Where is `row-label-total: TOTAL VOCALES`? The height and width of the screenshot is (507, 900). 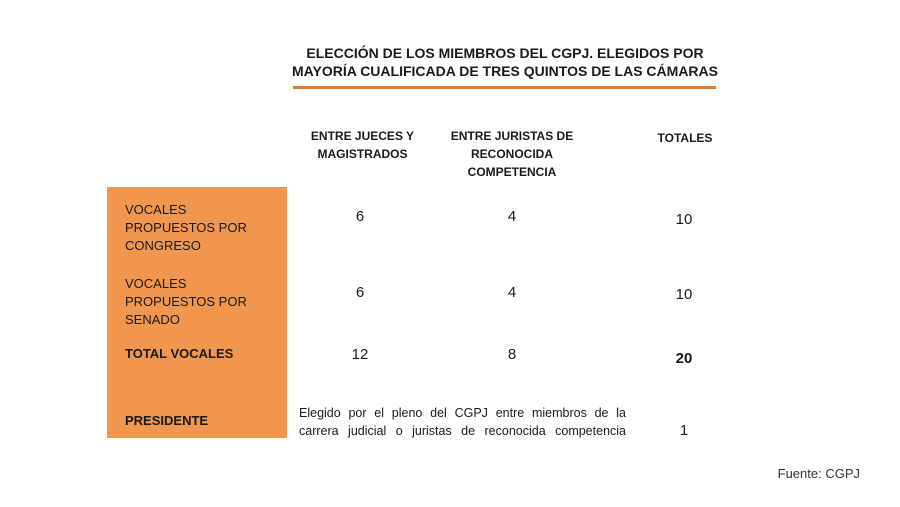 row-label-total: TOTAL VOCALES is located at coordinates (179, 353).